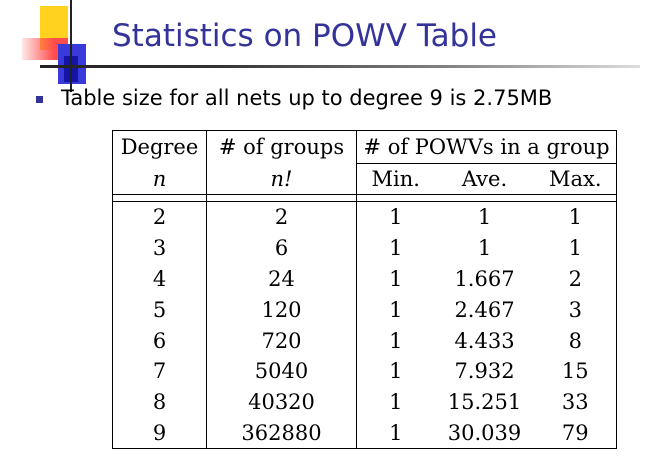 The height and width of the screenshot is (464, 646). I want to click on red-square-decoration, so click(45, 49).